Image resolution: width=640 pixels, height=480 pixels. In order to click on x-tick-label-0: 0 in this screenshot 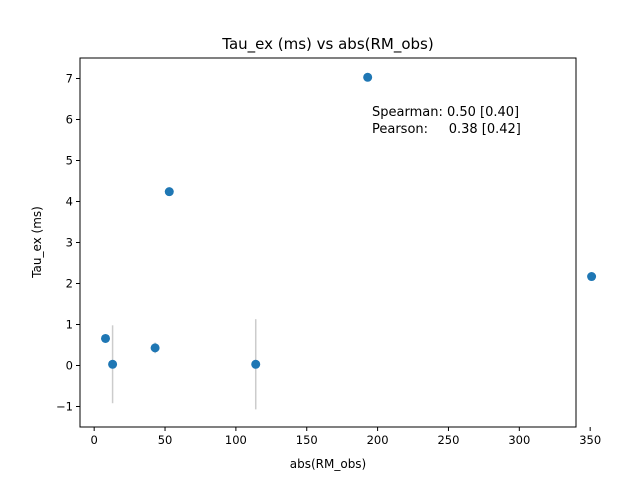, I will do `click(94, 440)`.